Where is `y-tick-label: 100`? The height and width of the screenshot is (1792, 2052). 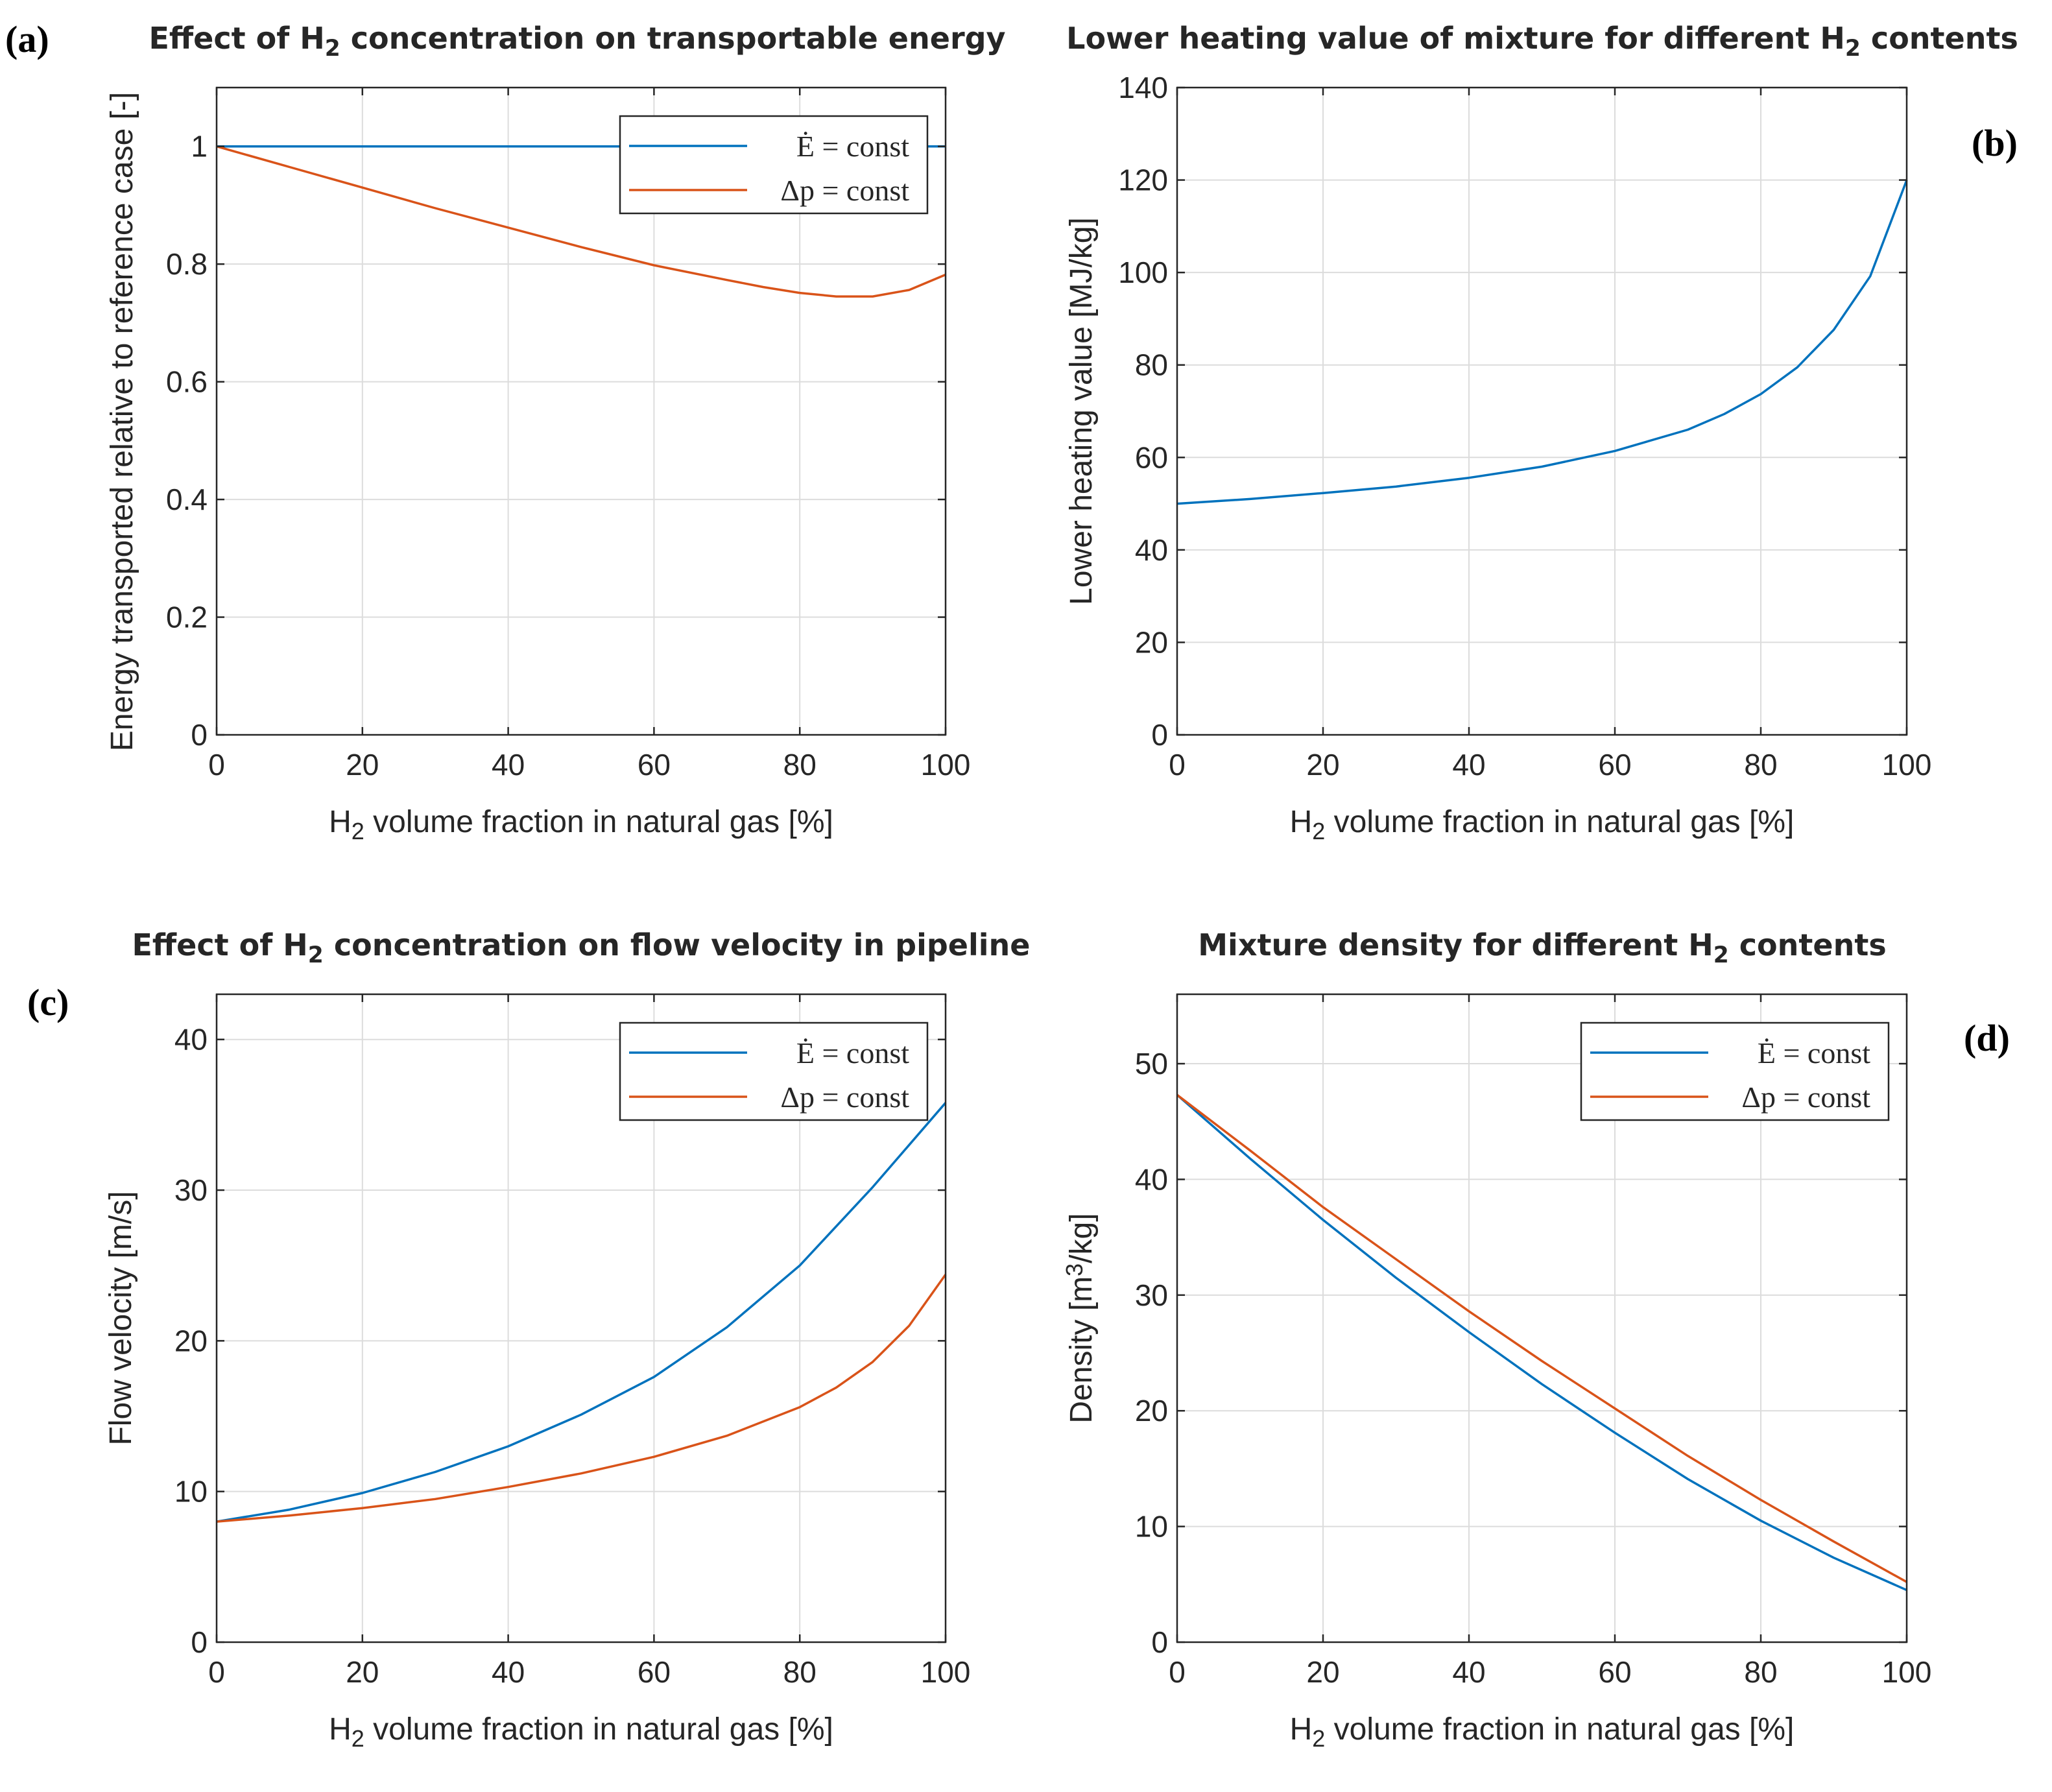 y-tick-label: 100 is located at coordinates (1143, 272).